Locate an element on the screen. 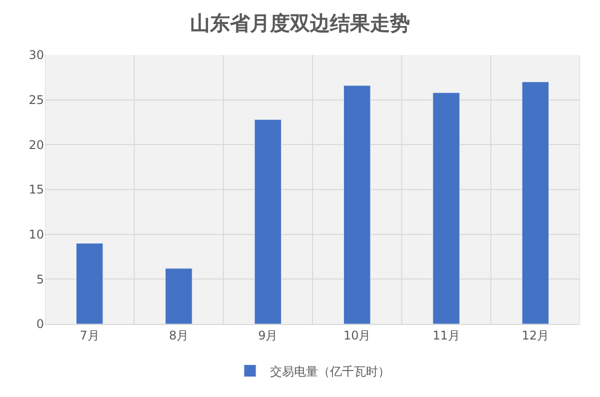  y-tick-label: 20 is located at coordinates (36, 145).